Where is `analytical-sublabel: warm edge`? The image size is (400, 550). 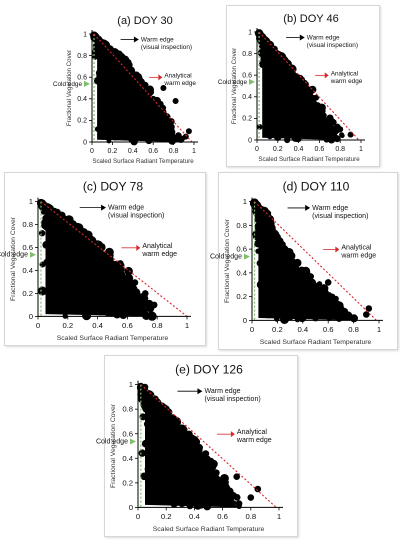 analytical-sublabel: warm edge is located at coordinates (179, 83).